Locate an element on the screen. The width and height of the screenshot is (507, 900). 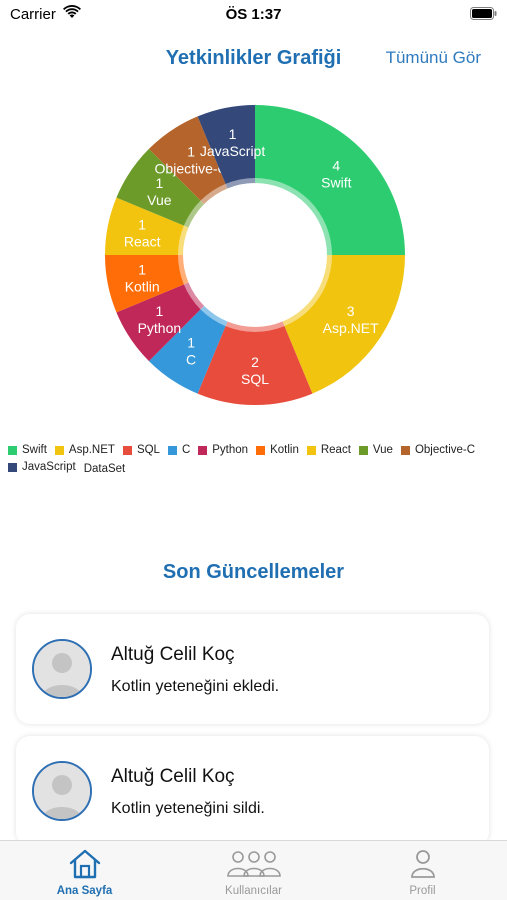
pie-slice-c is located at coordinates (188, 349).